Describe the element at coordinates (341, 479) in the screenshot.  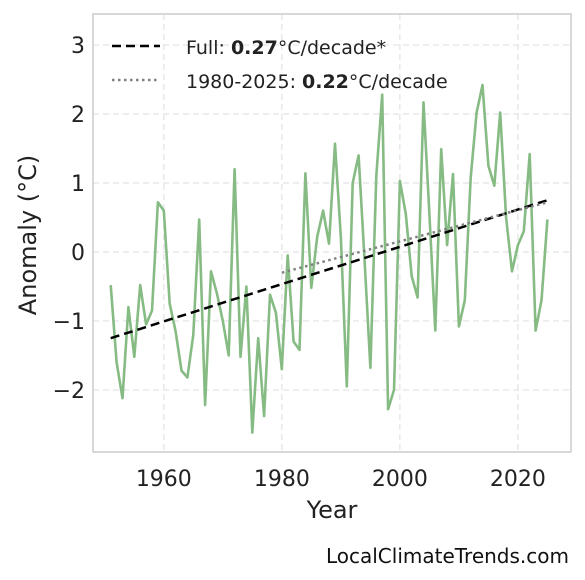
I see `x-tick-labels: 1960 1980 2000 2020` at that location.